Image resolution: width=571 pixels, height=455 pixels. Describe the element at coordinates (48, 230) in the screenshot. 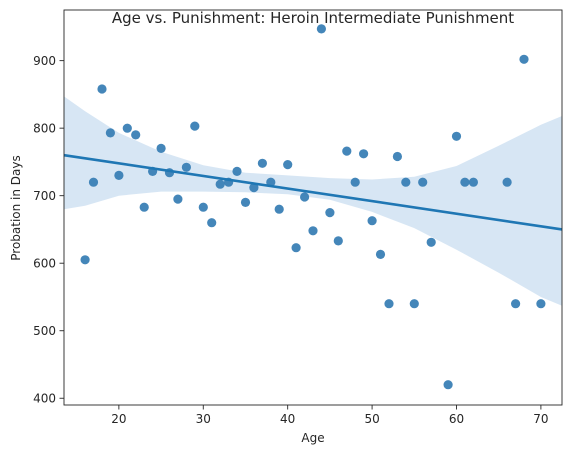

I see `y-axis-ticks: 400 500 600 700 800 900` at that location.